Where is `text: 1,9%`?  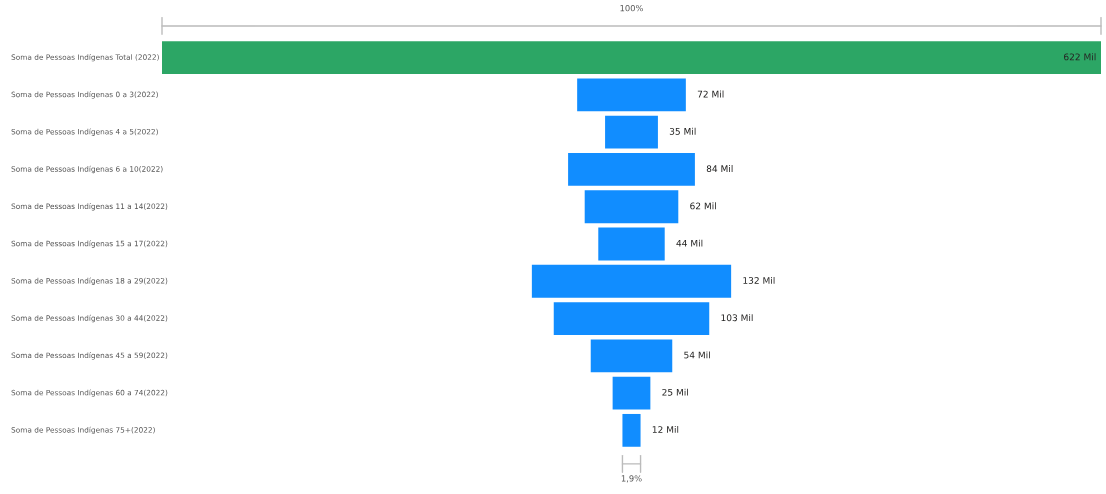 text: 1,9% is located at coordinates (631, 479).